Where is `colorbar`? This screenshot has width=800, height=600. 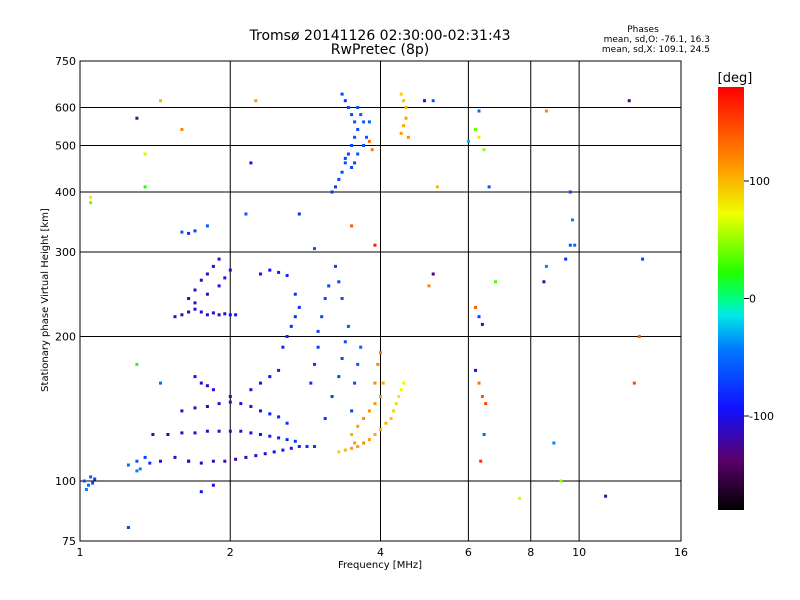 colorbar is located at coordinates (731, 298).